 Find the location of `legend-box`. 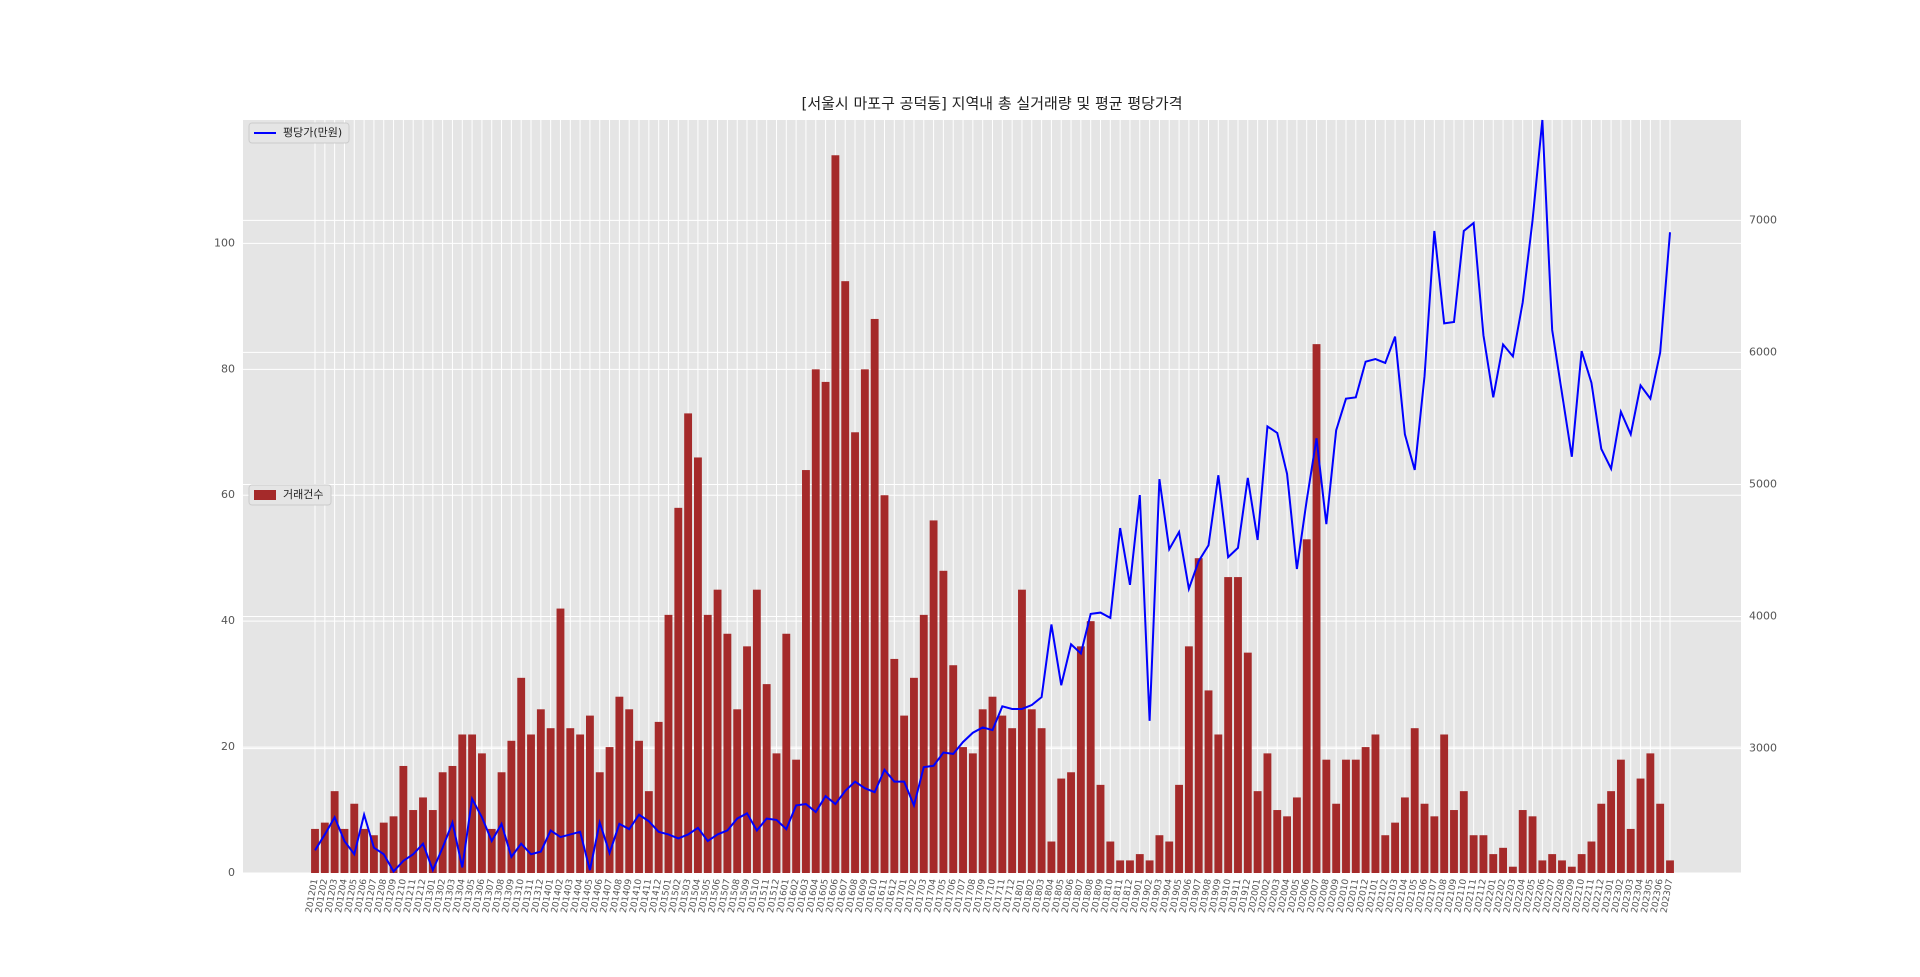

legend-box is located at coordinates (299, 133).